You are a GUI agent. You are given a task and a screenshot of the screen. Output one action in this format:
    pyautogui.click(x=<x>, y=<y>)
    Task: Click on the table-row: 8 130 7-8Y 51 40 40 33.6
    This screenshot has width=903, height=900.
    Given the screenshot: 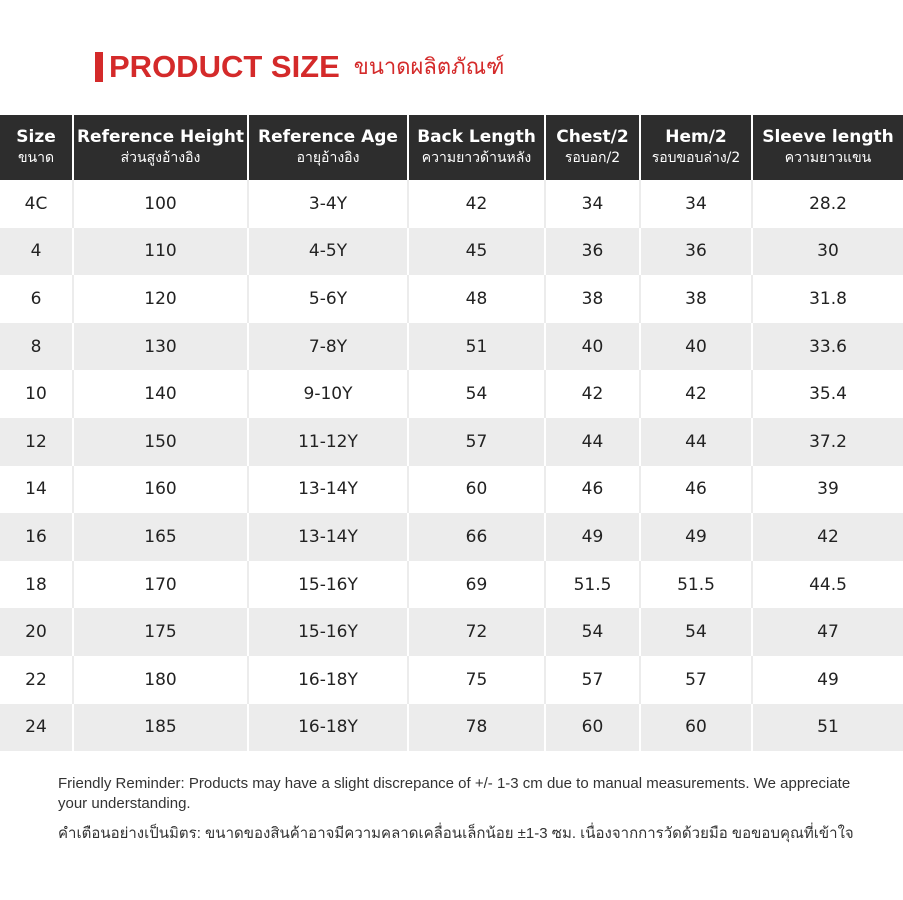 What is the action you would take?
    pyautogui.click(x=451, y=346)
    